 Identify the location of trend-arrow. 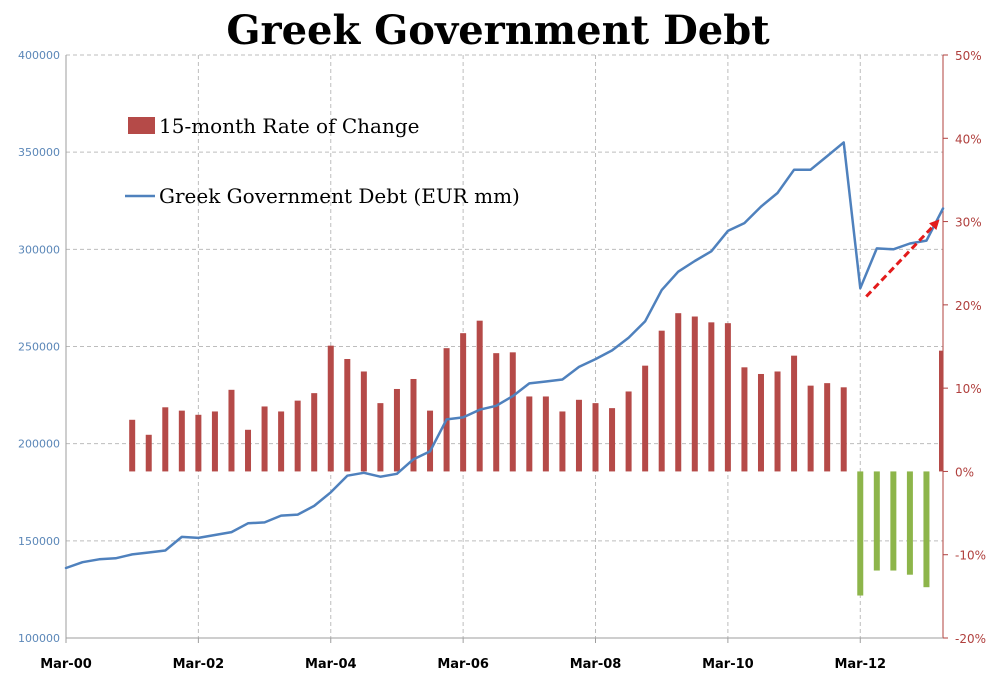
(902, 258).